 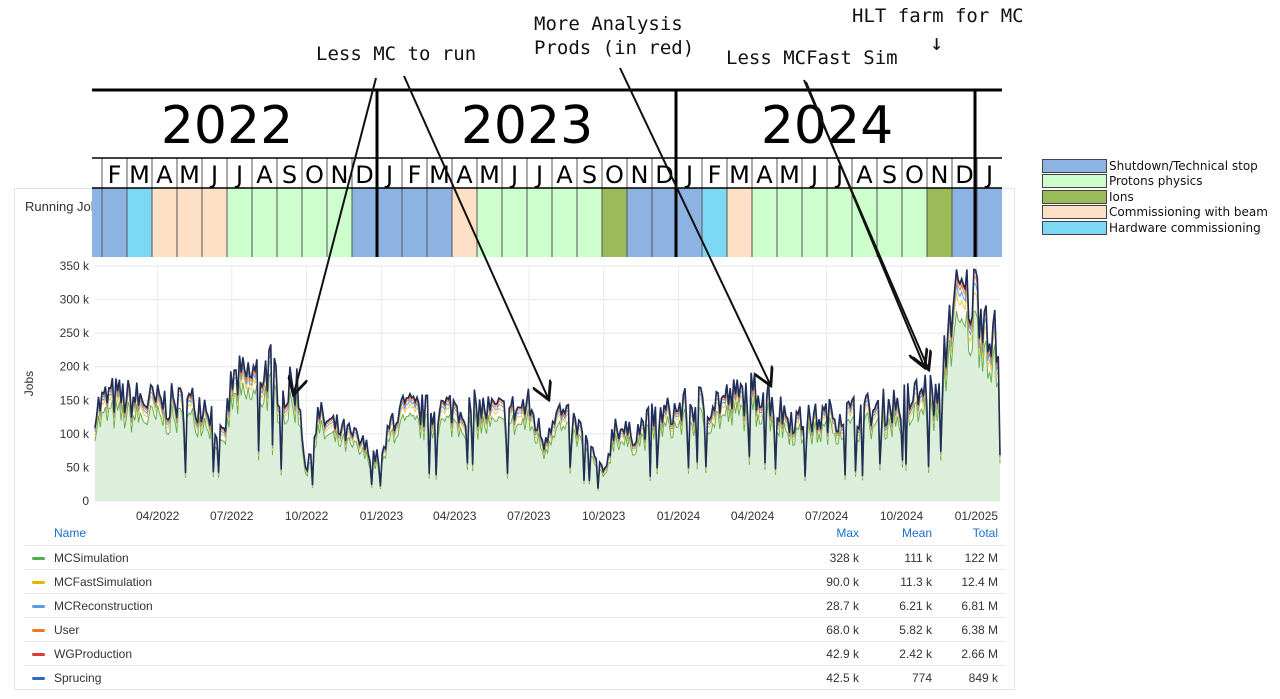 I want to click on panel-title: Running Jobs, so click(x=65, y=206).